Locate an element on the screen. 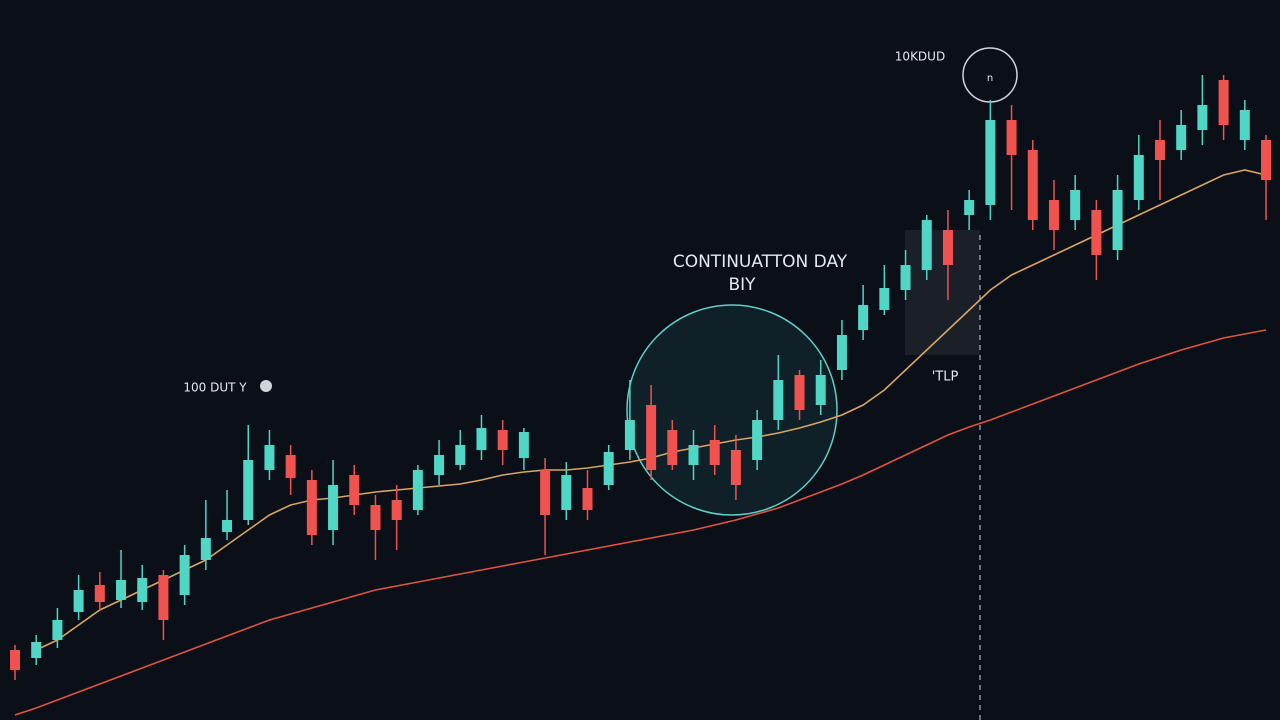 The image size is (1280, 720). annotation: CONTINUATTON DAY is located at coordinates (760, 262).